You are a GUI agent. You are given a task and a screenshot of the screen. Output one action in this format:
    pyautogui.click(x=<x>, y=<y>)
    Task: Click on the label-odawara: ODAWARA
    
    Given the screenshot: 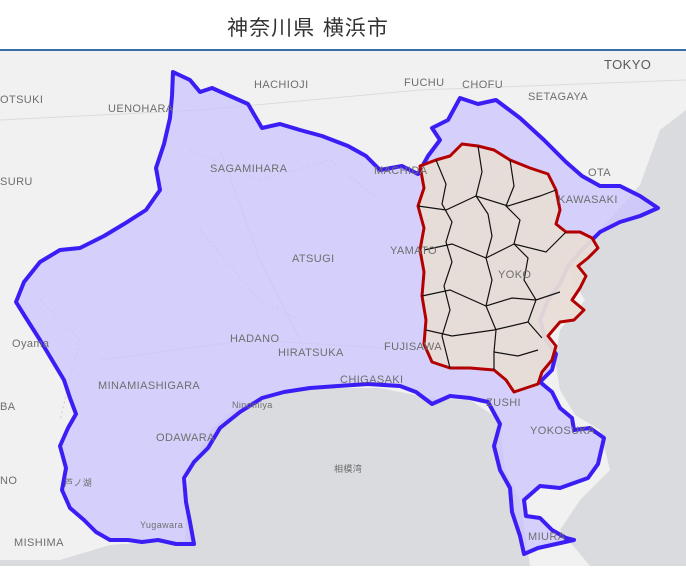 What is the action you would take?
    pyautogui.click(x=185, y=438)
    